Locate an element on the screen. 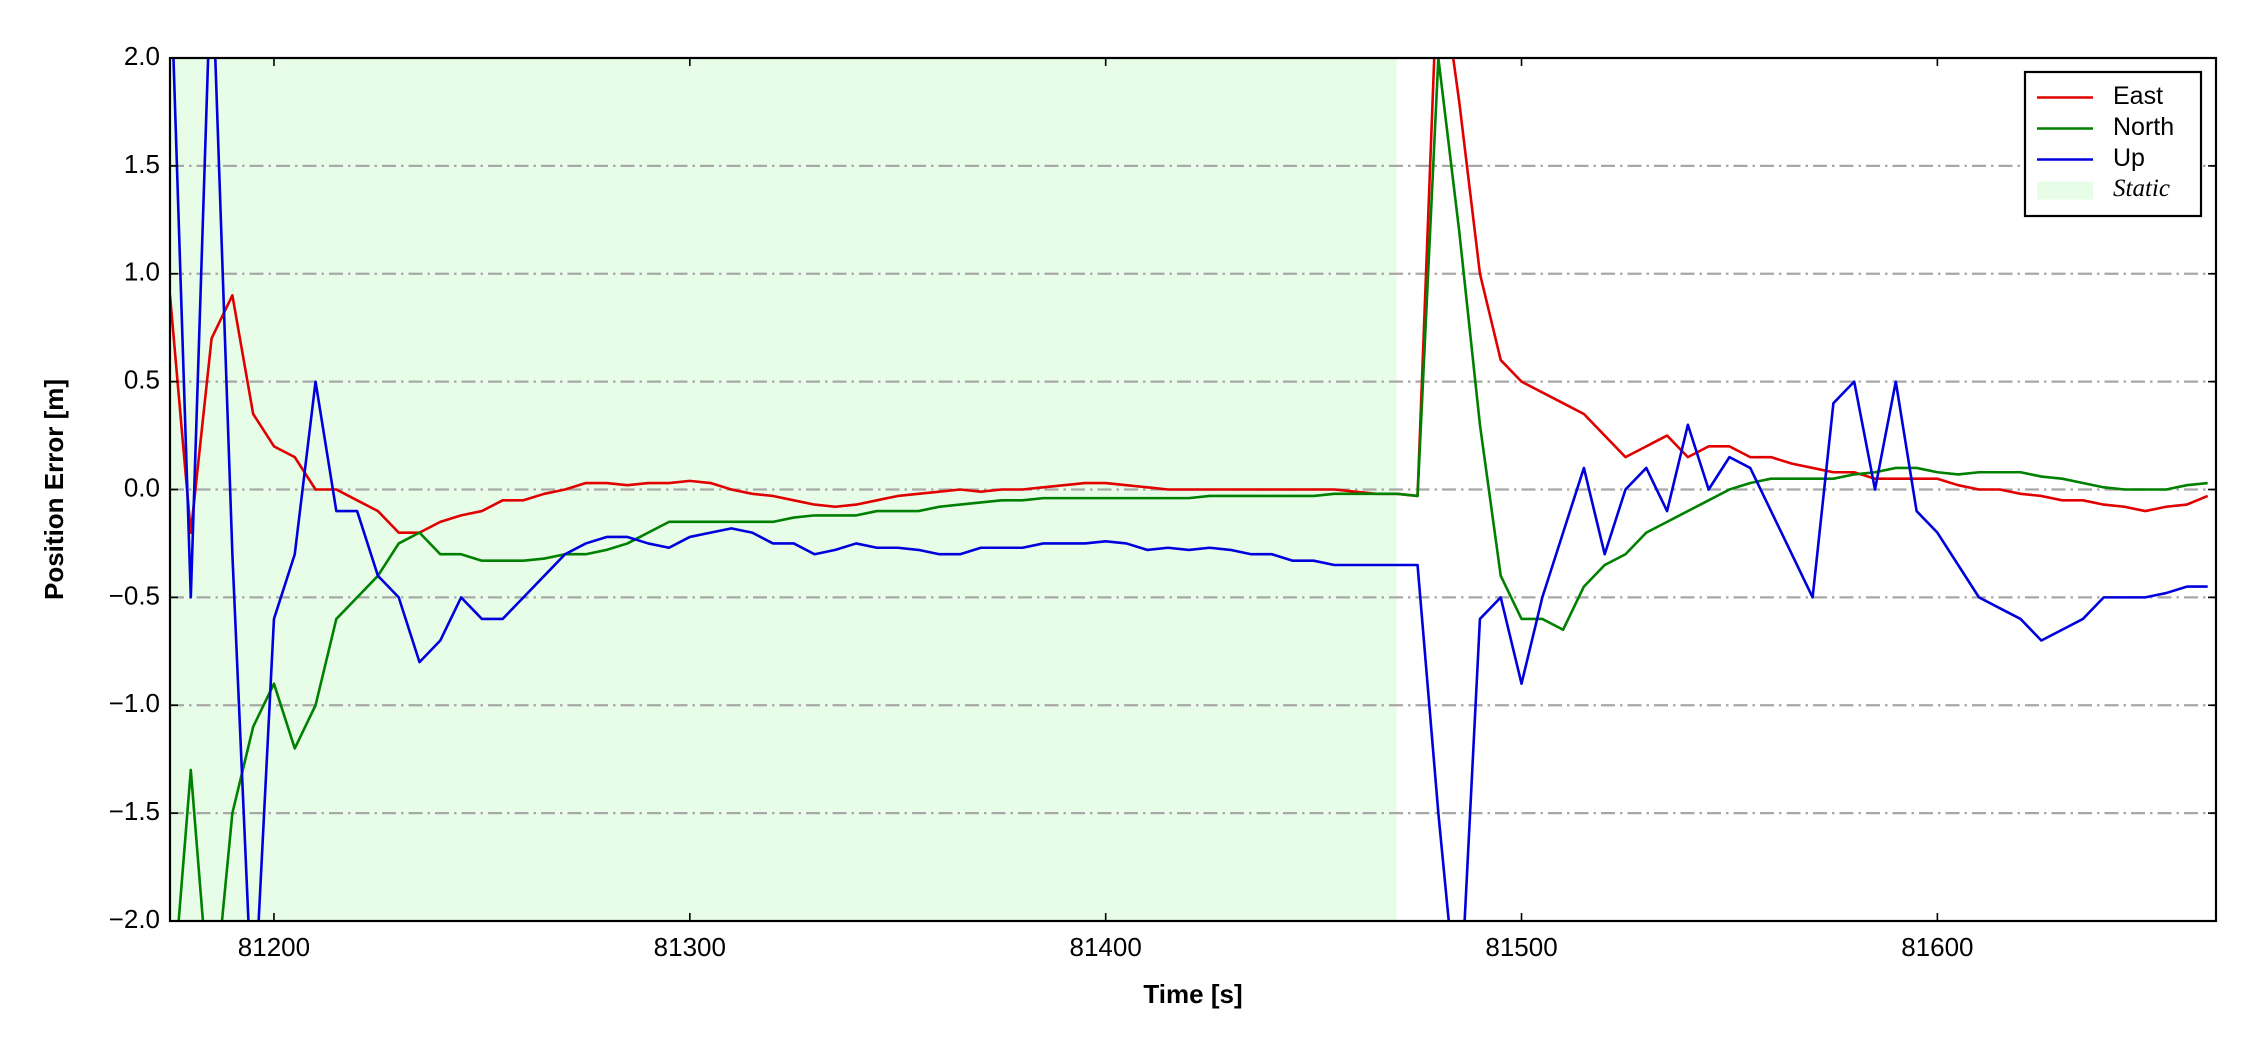  x-tick-label: 81500 is located at coordinates (1521, 947).